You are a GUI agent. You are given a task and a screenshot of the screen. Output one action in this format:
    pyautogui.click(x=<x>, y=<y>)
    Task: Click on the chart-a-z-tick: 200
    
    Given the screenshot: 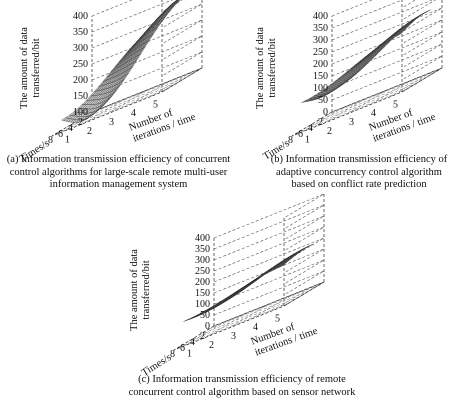 What is the action you would take?
    pyautogui.click(x=80, y=80)
    